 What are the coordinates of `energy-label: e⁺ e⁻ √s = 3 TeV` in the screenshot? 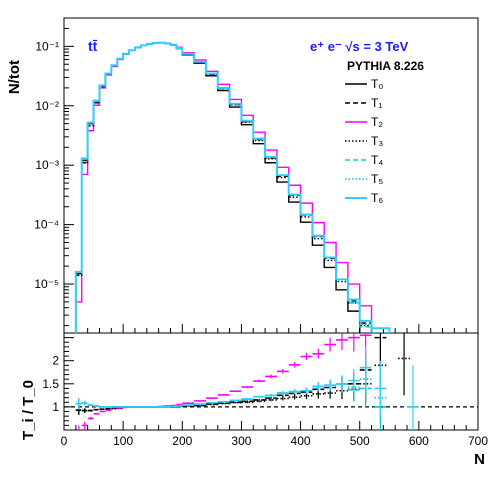 It's located at (359, 46).